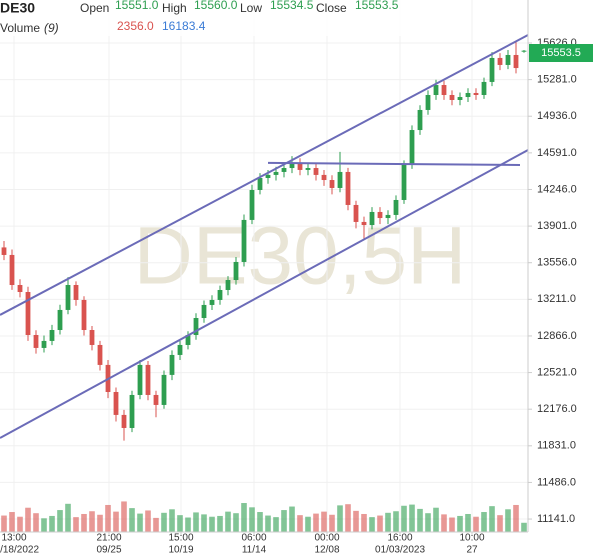  What do you see at coordinates (254, 550) in the screenshot?
I see `x-tick-date: 11/14` at bounding box center [254, 550].